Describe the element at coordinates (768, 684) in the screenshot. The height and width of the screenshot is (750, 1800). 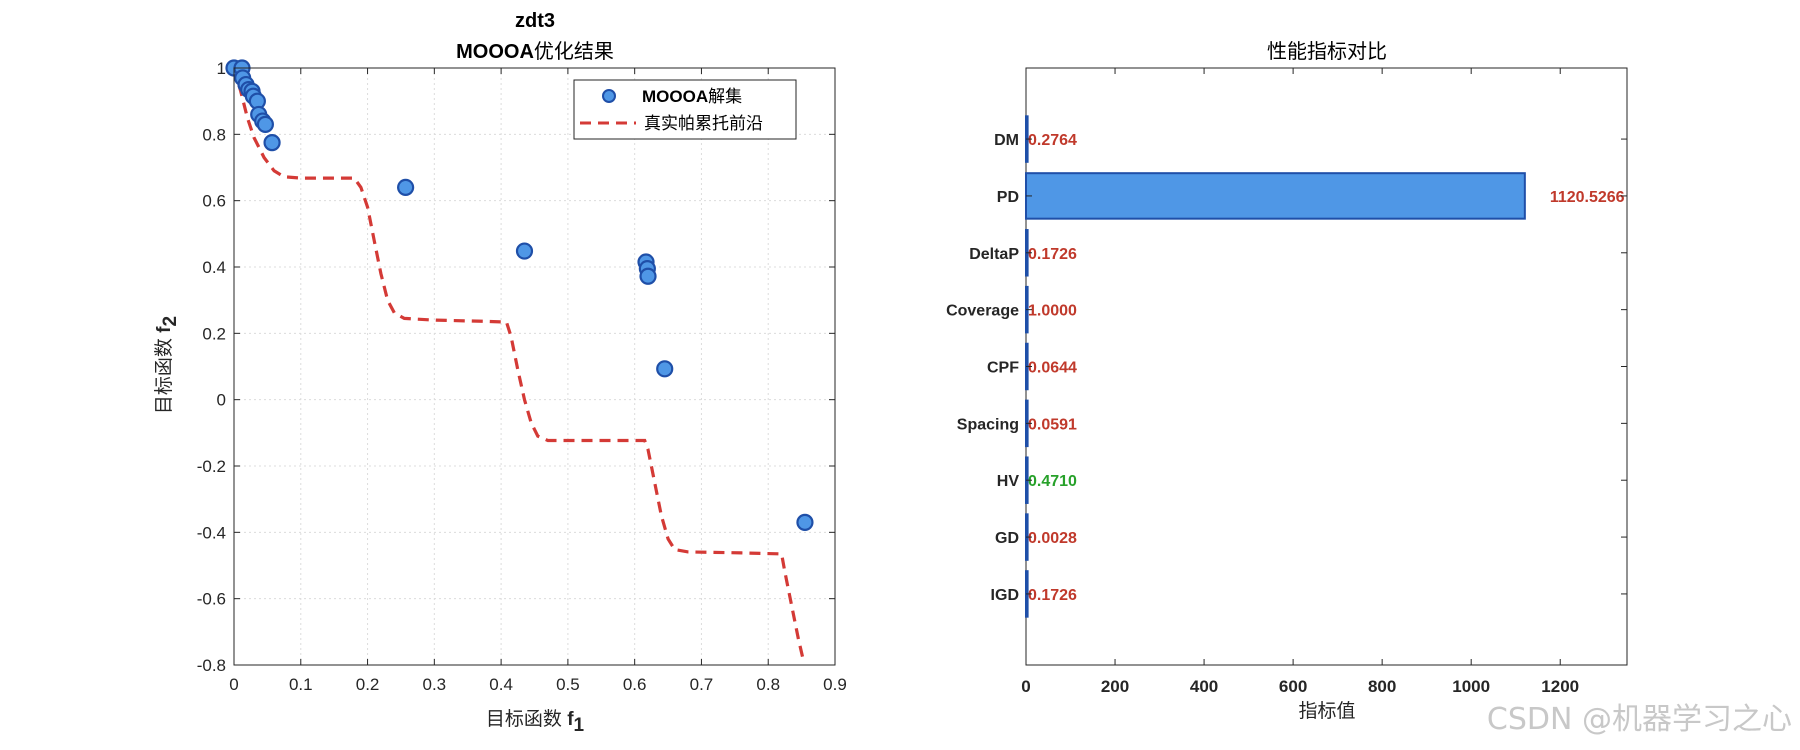
I see `x-tick-label: 0.8` at that location.